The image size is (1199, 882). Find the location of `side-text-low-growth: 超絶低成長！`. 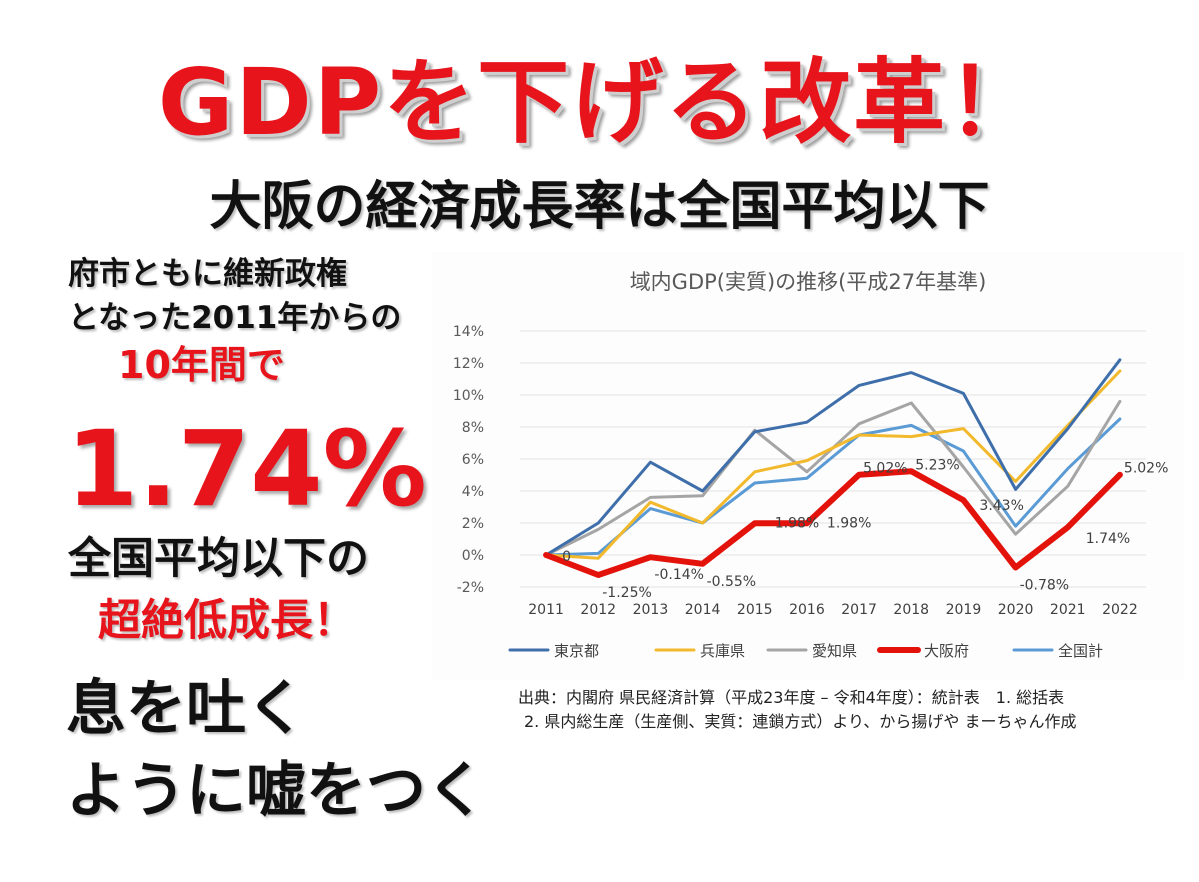

side-text-low-growth: 超絶低成長！ is located at coordinates (227, 621).